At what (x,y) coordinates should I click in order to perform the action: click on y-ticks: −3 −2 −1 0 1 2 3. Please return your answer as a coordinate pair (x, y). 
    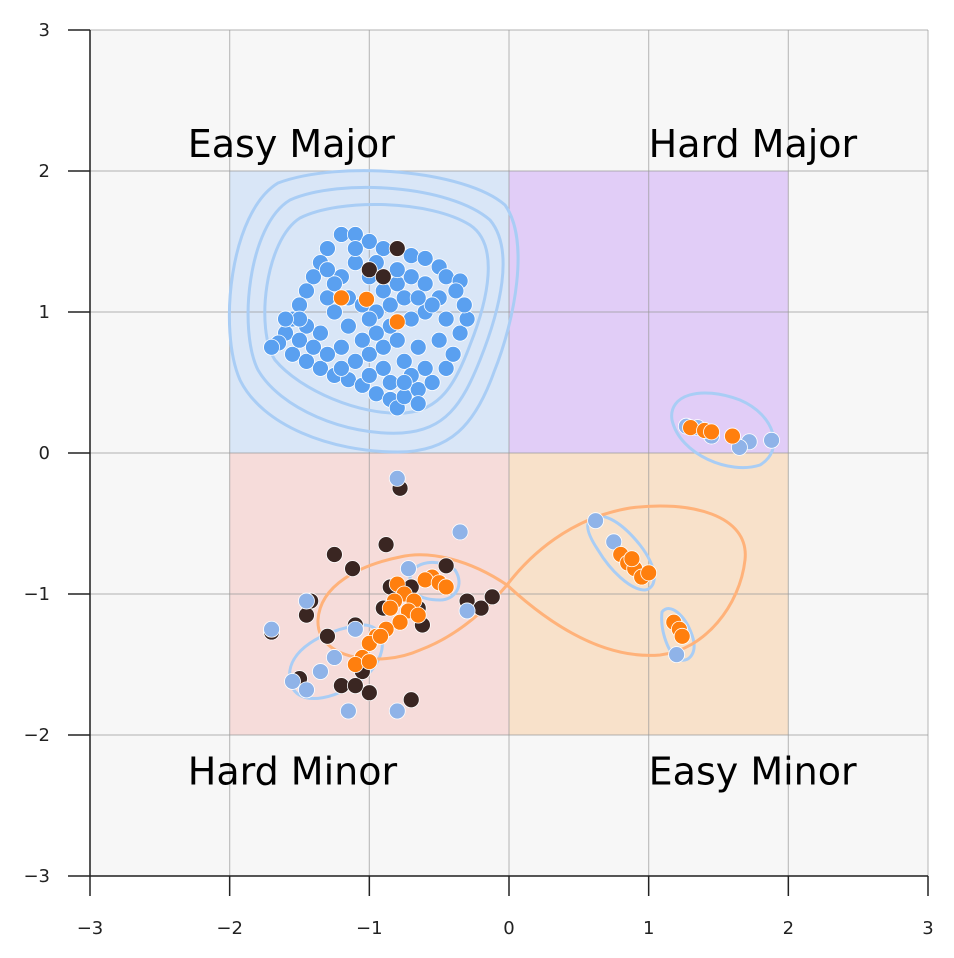
    Looking at the image, I should click on (56, 453).